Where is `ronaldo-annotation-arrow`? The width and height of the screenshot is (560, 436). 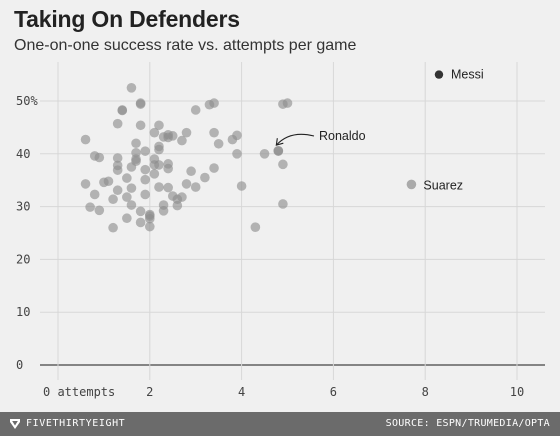
ronaldo-annotation-arrow is located at coordinates (295, 139).